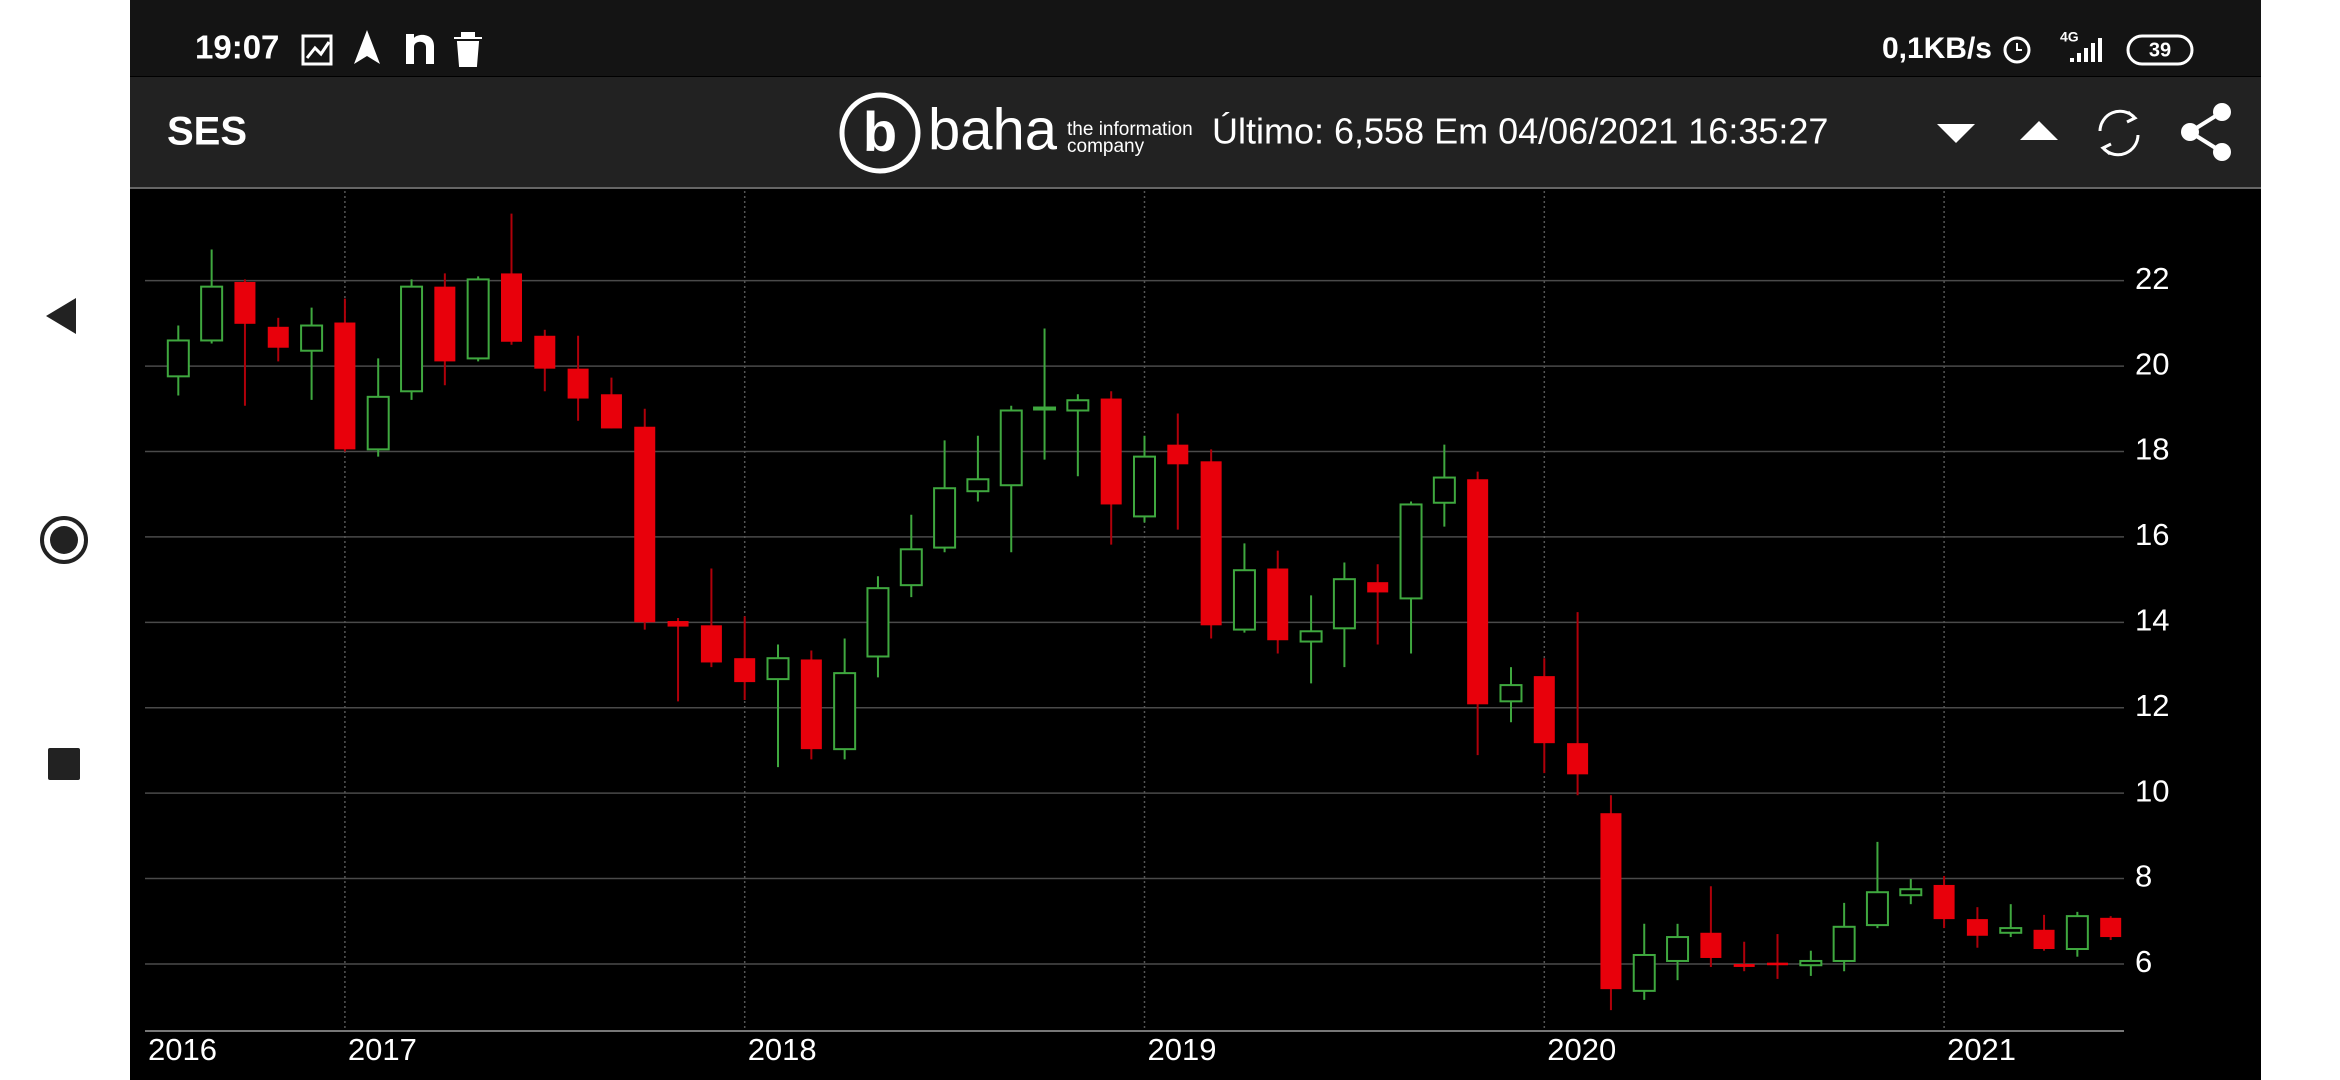 The width and height of the screenshot is (2340, 1080). What do you see at coordinates (317, 50) in the screenshot?
I see `status-icon-chart` at bounding box center [317, 50].